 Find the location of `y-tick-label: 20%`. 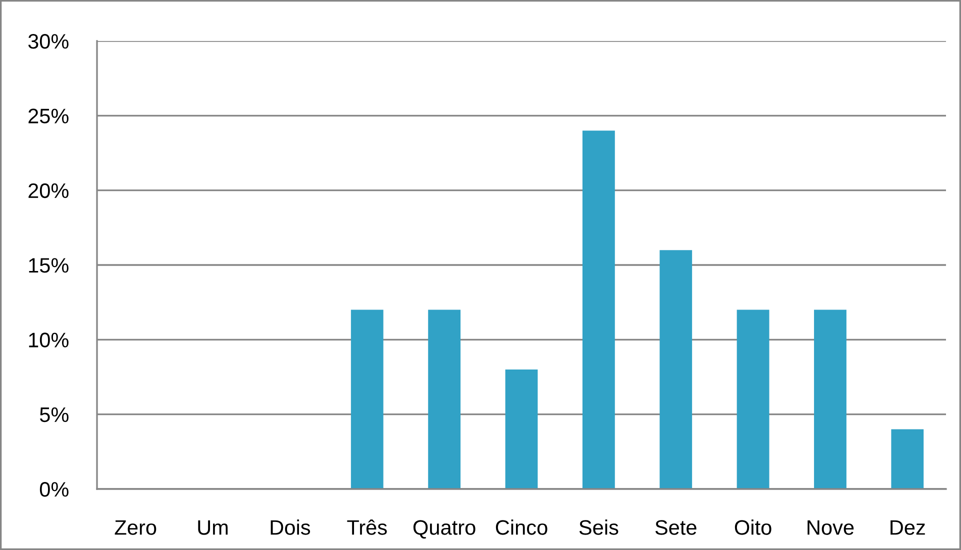

y-tick-label: 20% is located at coordinates (48, 190).